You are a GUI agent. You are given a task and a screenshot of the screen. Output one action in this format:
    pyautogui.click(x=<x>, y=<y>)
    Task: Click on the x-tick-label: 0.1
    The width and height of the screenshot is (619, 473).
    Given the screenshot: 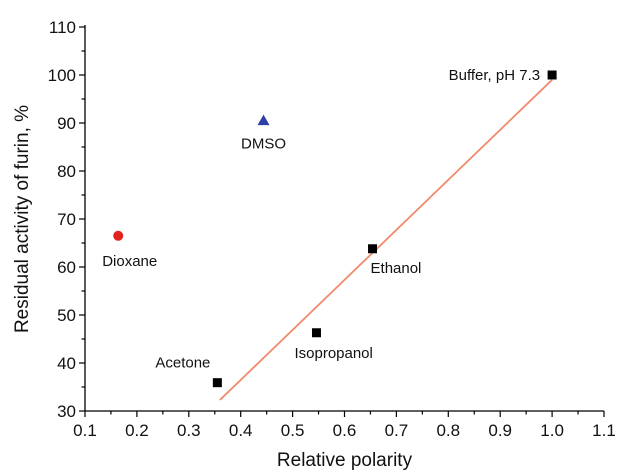 What is the action you would take?
    pyautogui.click(x=85, y=430)
    